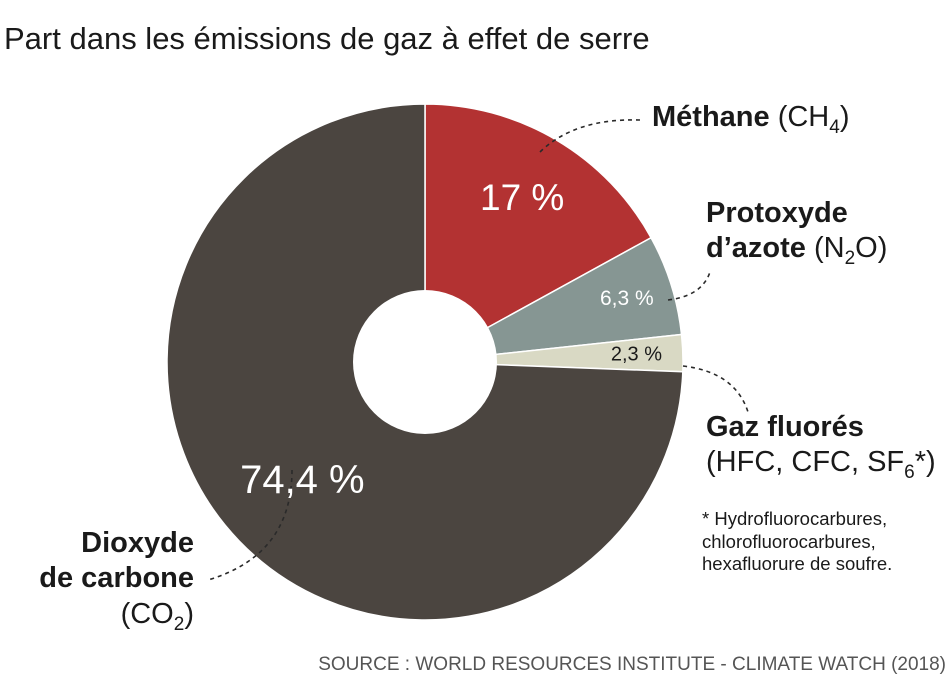  I want to click on leader-ch4, so click(590, 136).